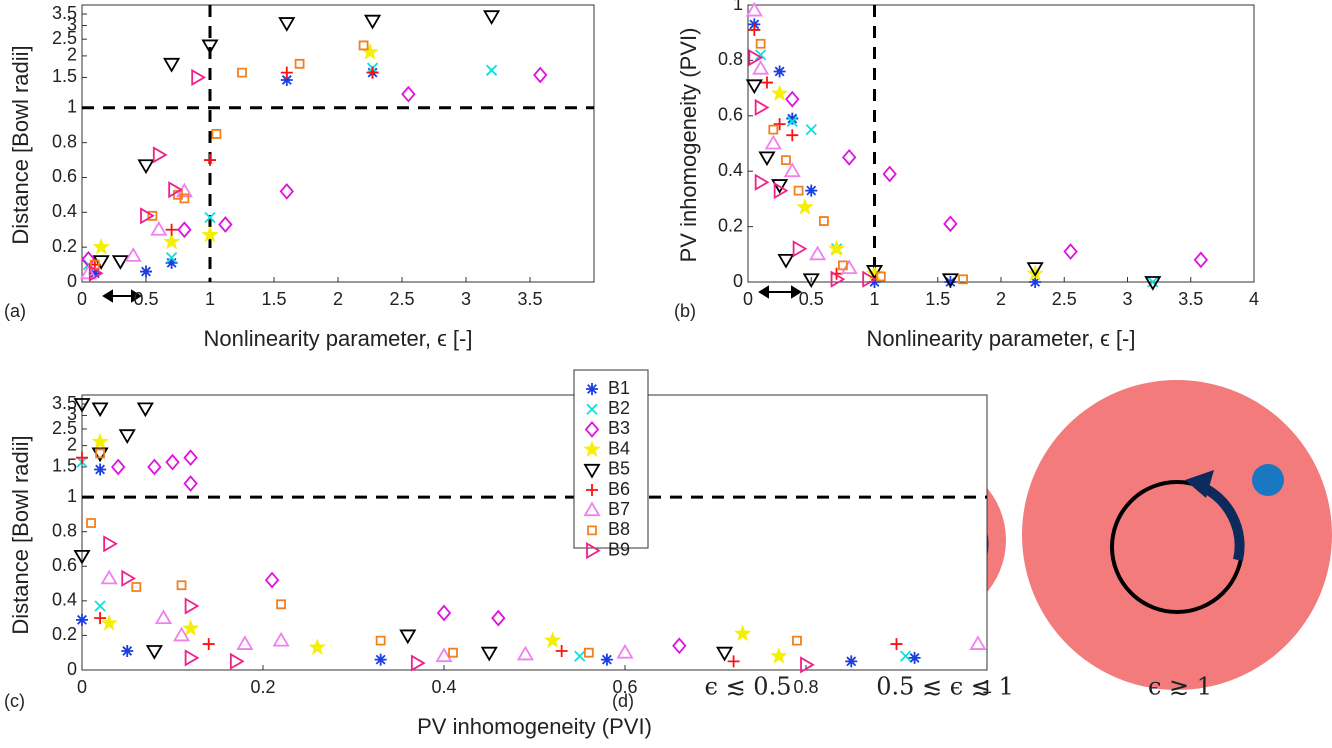 The image size is (1332, 748). I want to click on y-tick-label: 1.5, so click(64, 76).